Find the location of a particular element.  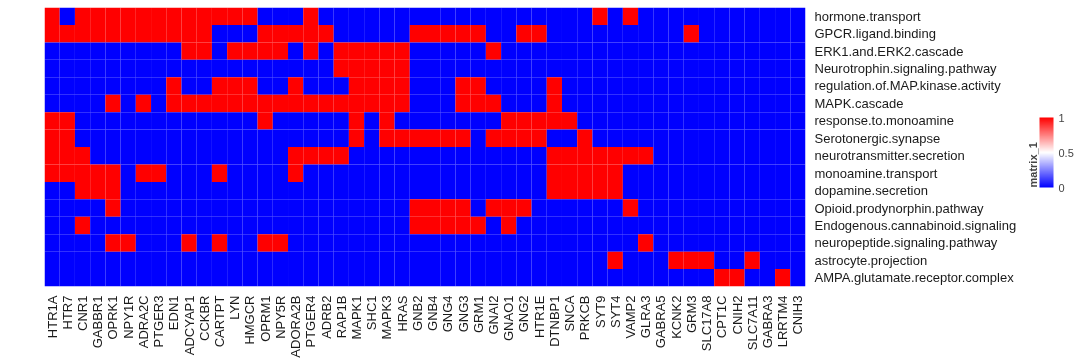

x-tick-label: GNG3 is located at coordinates (463, 314).